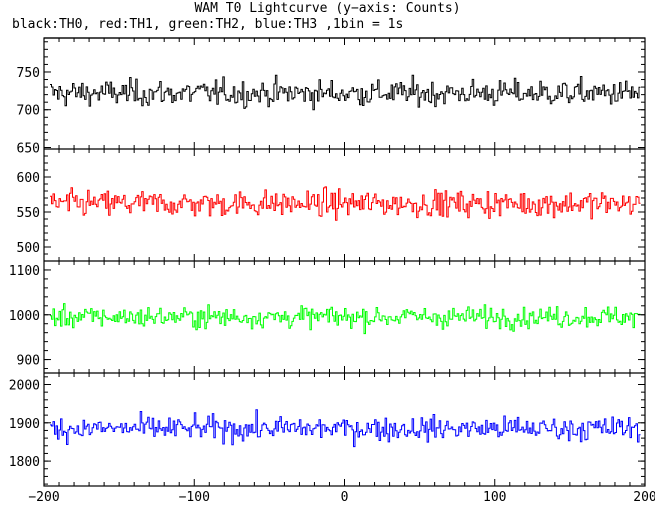 This screenshot has width=655, height=505. What do you see at coordinates (28, 73) in the screenshot?
I see `y-tick-label: 750` at bounding box center [28, 73].